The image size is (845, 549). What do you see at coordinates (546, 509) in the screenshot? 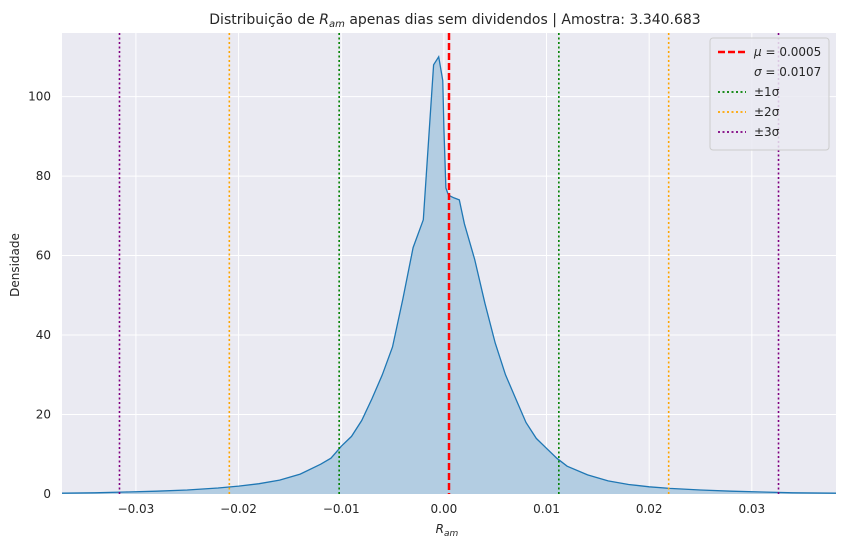
I see `x-tick-label: 0.01` at bounding box center [546, 509].